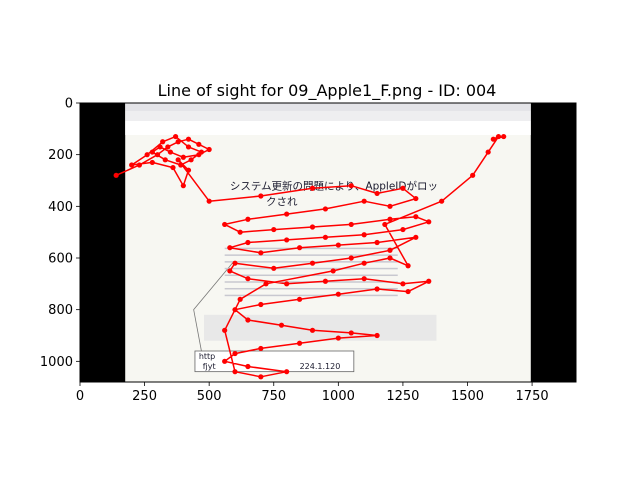 The image size is (640, 480). I want to click on y-tick-label: 200, so click(60, 155).